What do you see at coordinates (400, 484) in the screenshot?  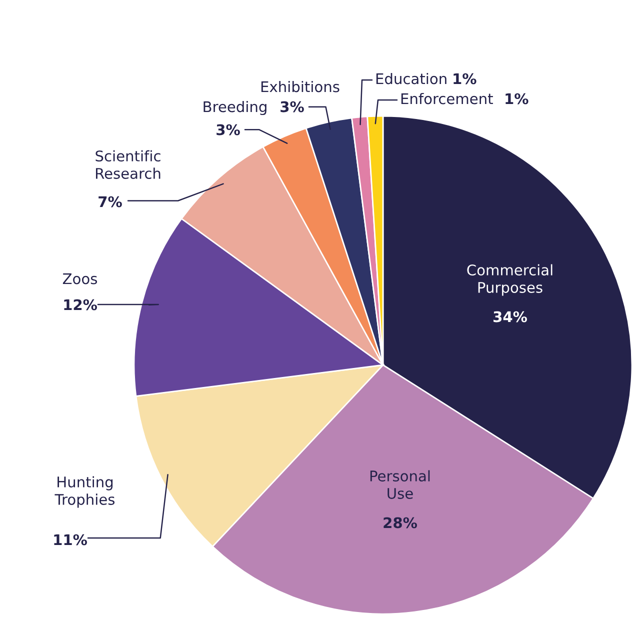 I see `slice-label: Personal Use` at bounding box center [400, 484].